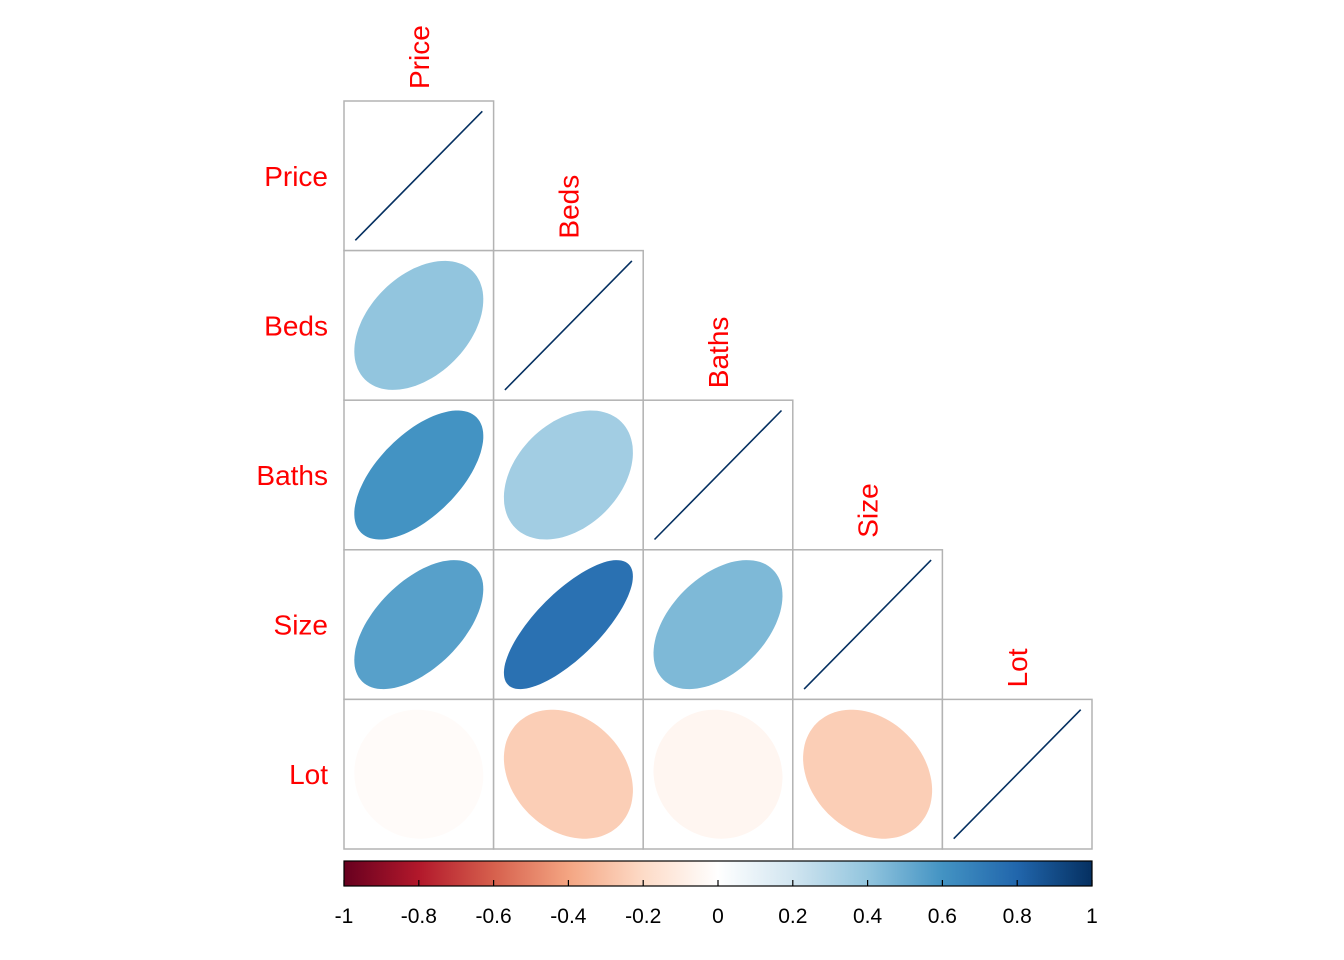  I want to click on colorbar: -1 -0.8 -0.6 -0.4 -0.2 0 0.2 0.4 0.6 0.8 1, so click(716, 894).